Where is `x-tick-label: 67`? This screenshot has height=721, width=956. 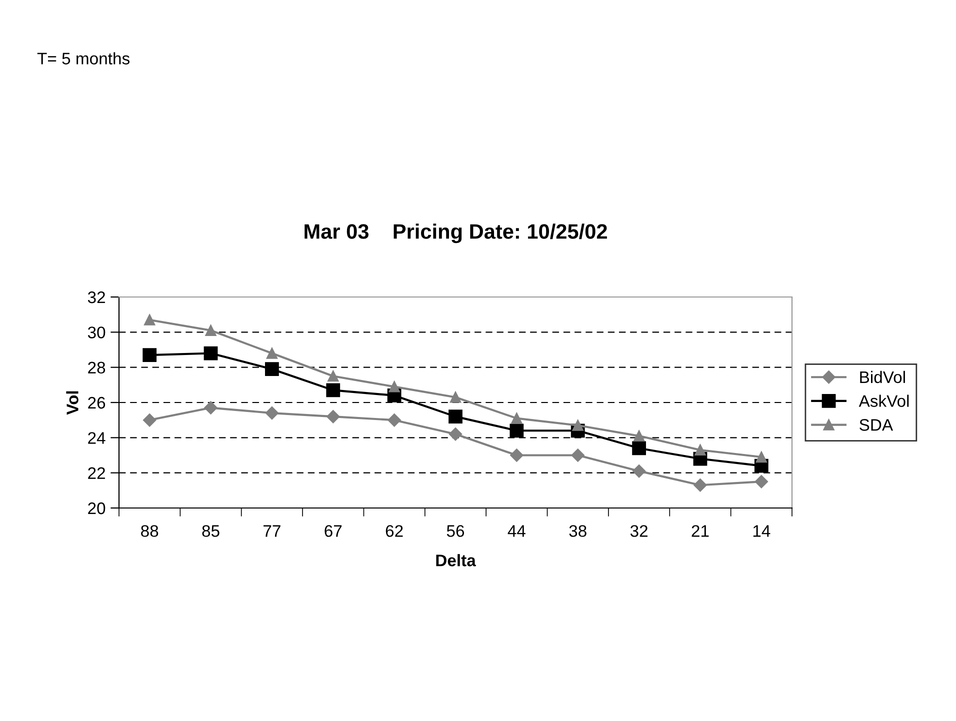
x-tick-label: 67 is located at coordinates (333, 531).